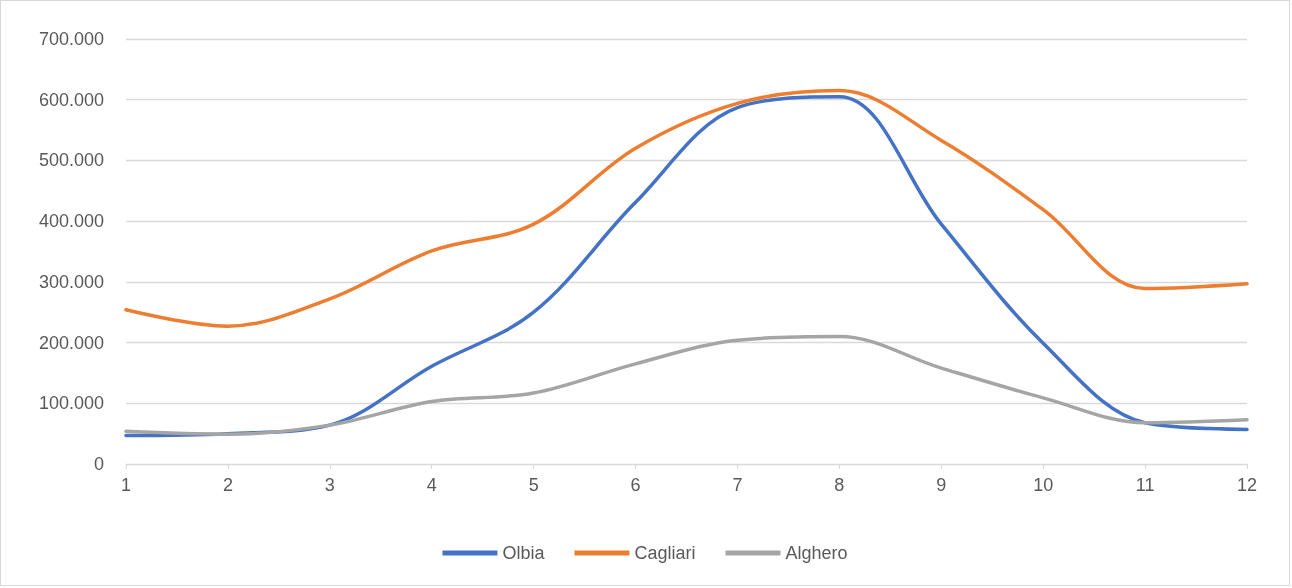  I want to click on y-tick-label: 400.000, so click(71, 221).